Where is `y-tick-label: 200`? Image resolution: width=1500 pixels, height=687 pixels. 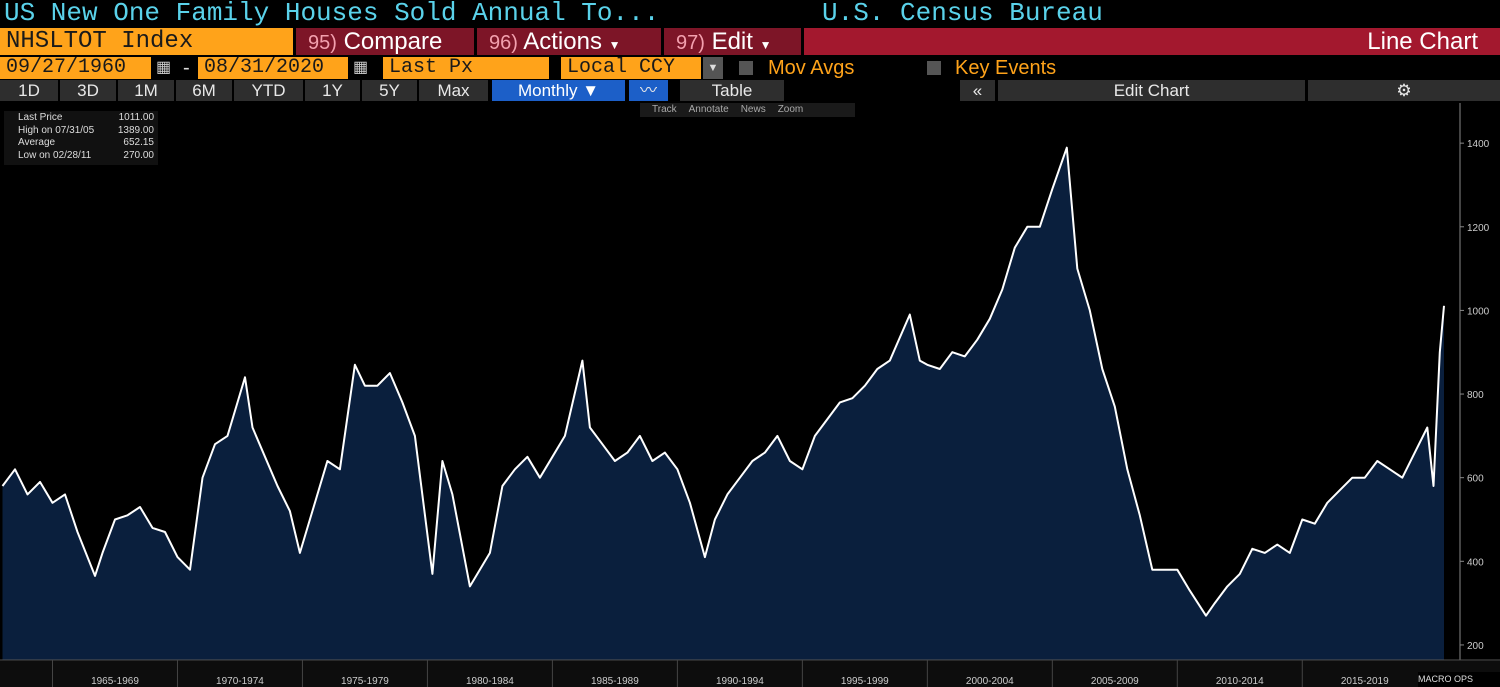
y-tick-label: 200 is located at coordinates (1475, 646).